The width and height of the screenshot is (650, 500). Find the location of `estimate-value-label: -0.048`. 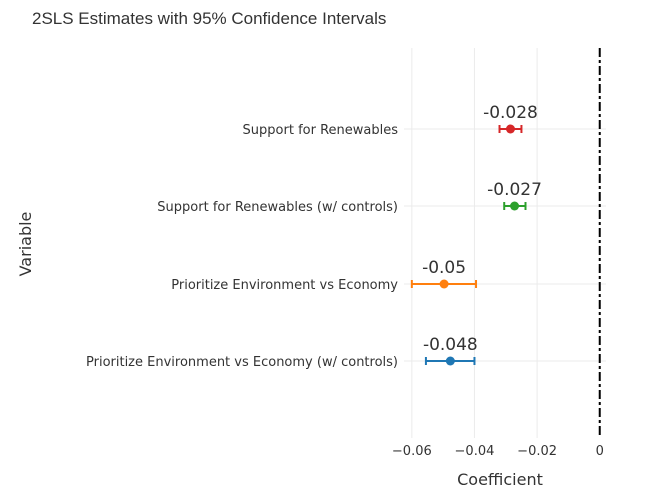

estimate-value-label: -0.048 is located at coordinates (450, 345).